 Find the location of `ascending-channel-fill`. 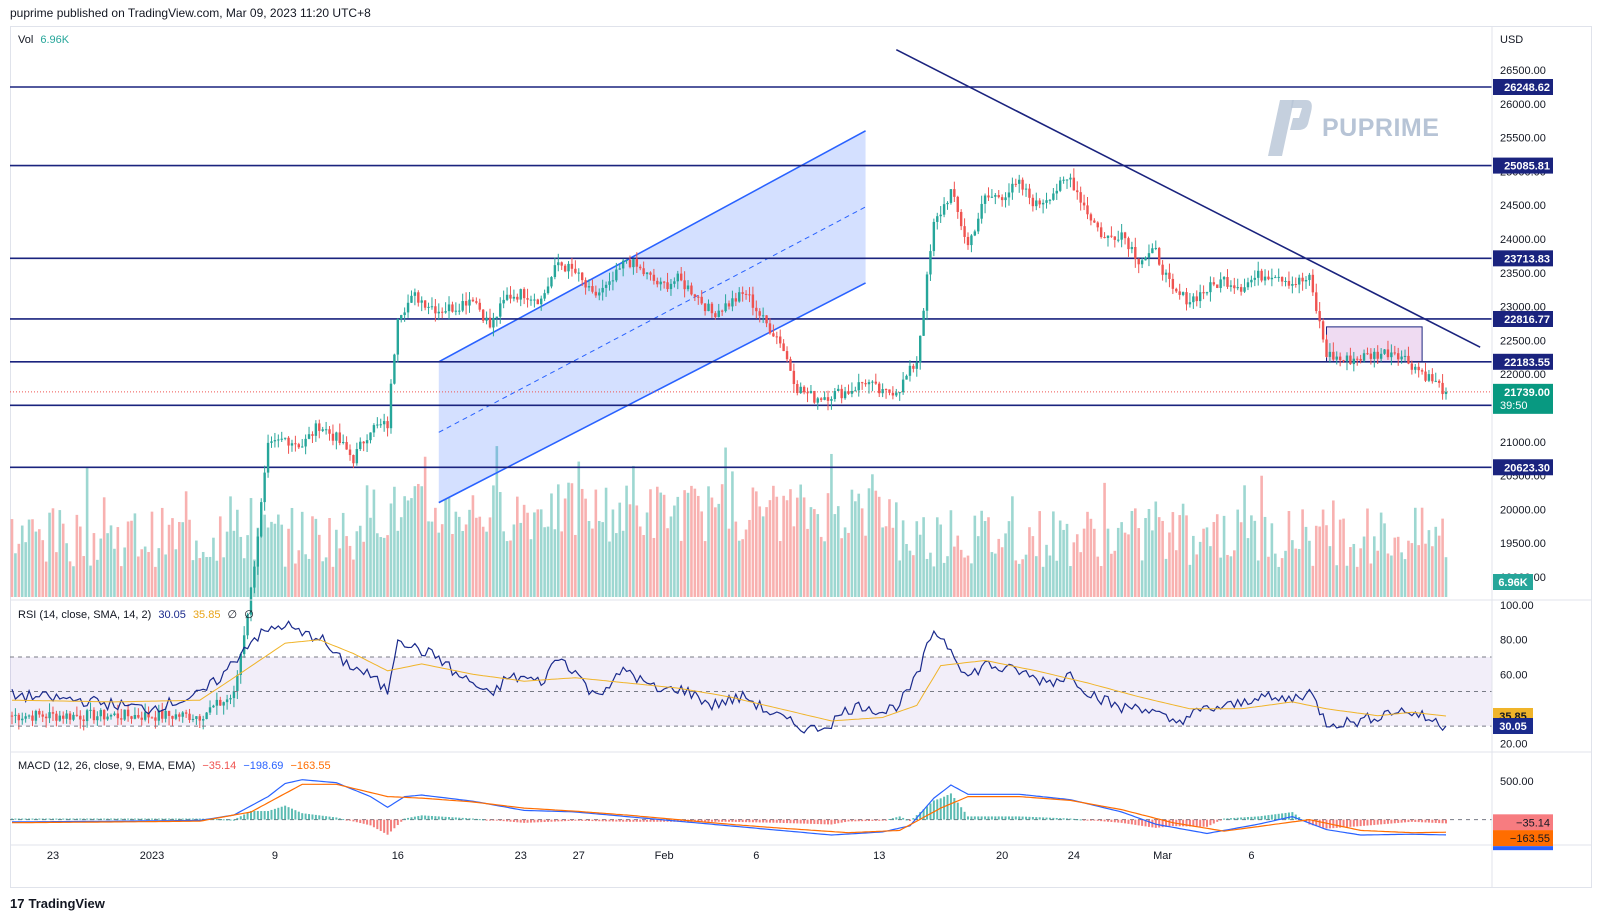

ascending-channel-fill is located at coordinates (652, 316).